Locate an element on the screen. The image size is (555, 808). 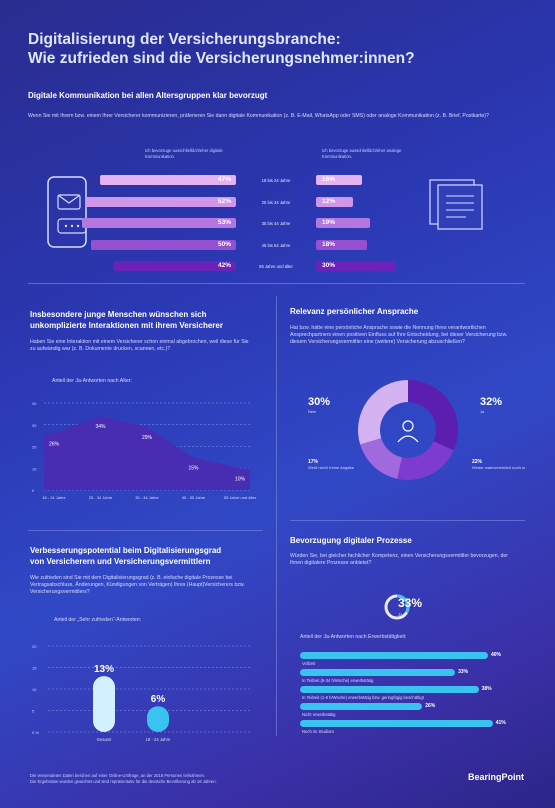
y-tick-label: 5 is located at coordinates (33, 711).